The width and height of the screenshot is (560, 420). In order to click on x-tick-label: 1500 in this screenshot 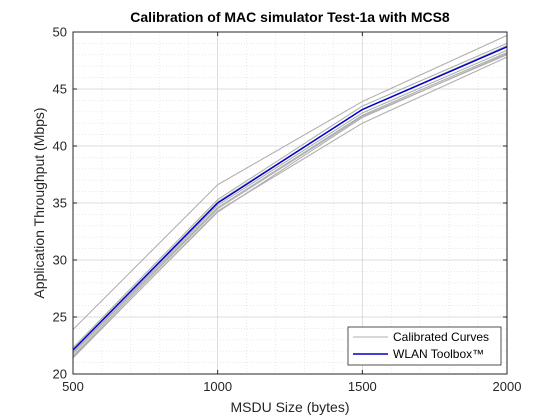, I will do `click(362, 386)`.